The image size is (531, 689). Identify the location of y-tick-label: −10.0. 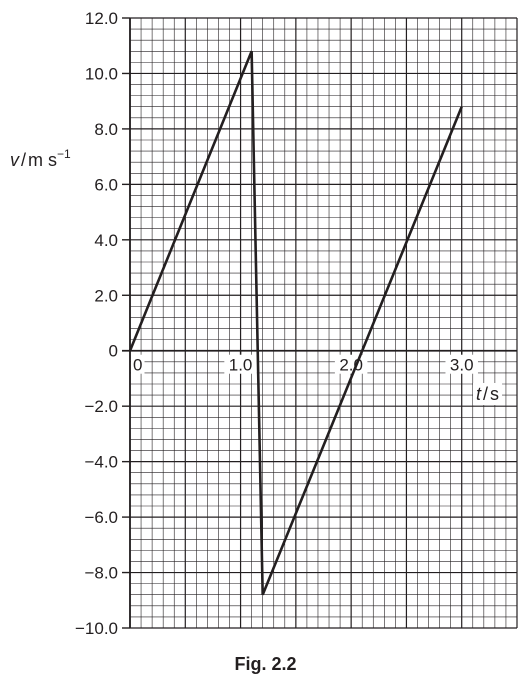
(96, 628).